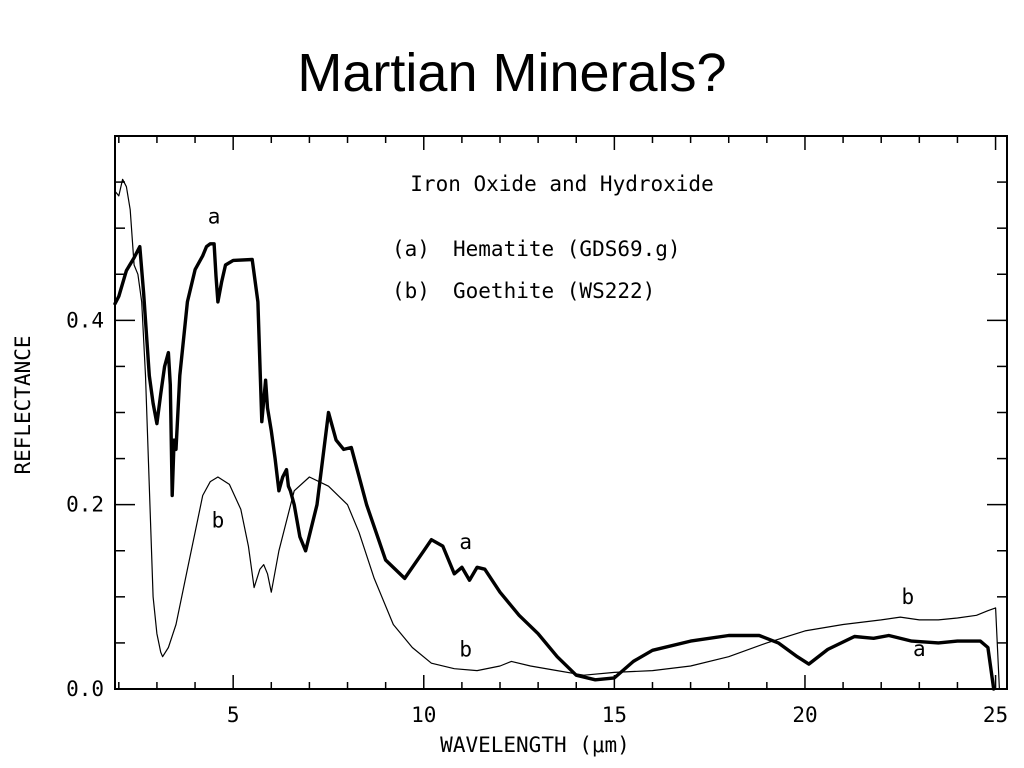 This screenshot has width=1024, height=768. Describe the element at coordinates (995, 715) in the screenshot. I see `x-tick-label: 25` at that location.